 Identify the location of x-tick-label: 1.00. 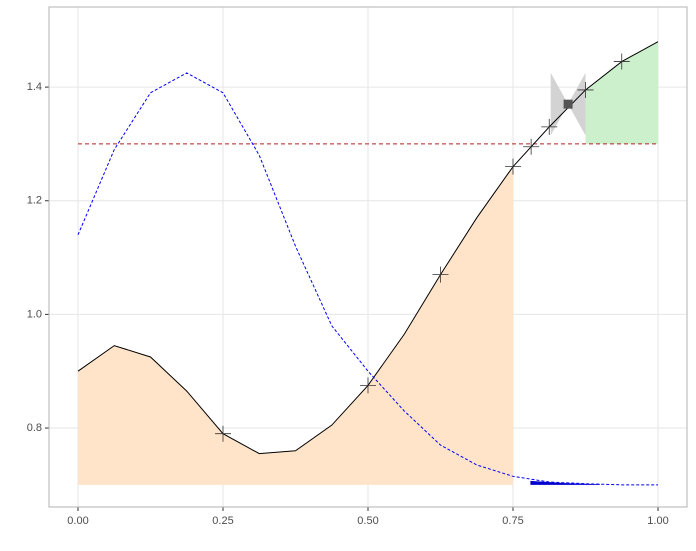
(657, 521).